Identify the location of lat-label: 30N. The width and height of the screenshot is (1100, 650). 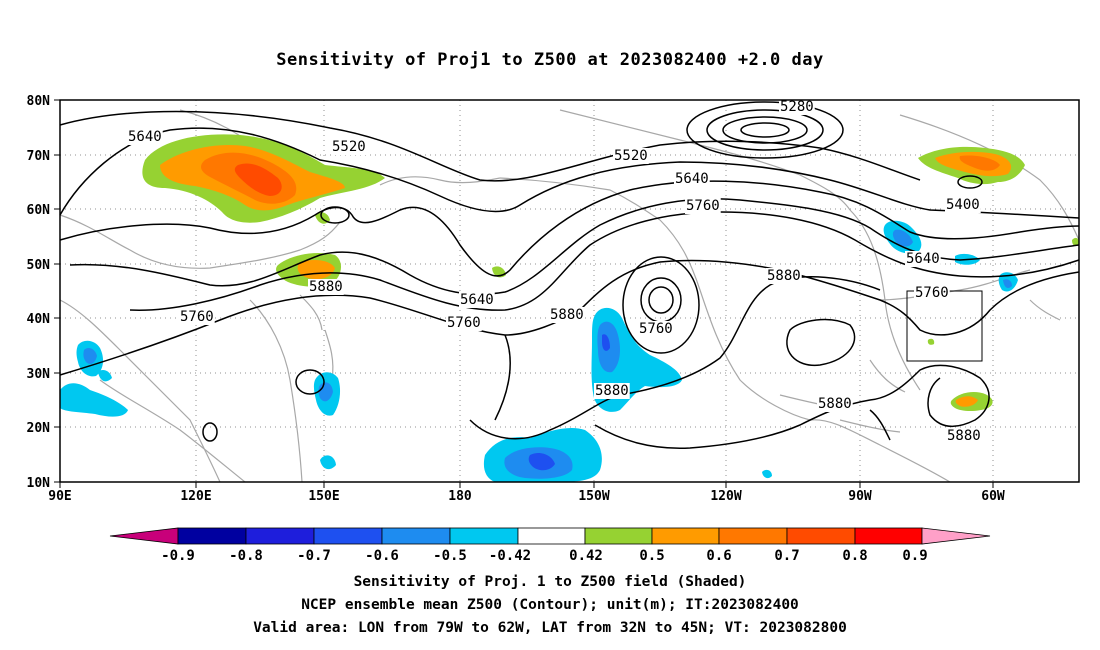
(39, 374).